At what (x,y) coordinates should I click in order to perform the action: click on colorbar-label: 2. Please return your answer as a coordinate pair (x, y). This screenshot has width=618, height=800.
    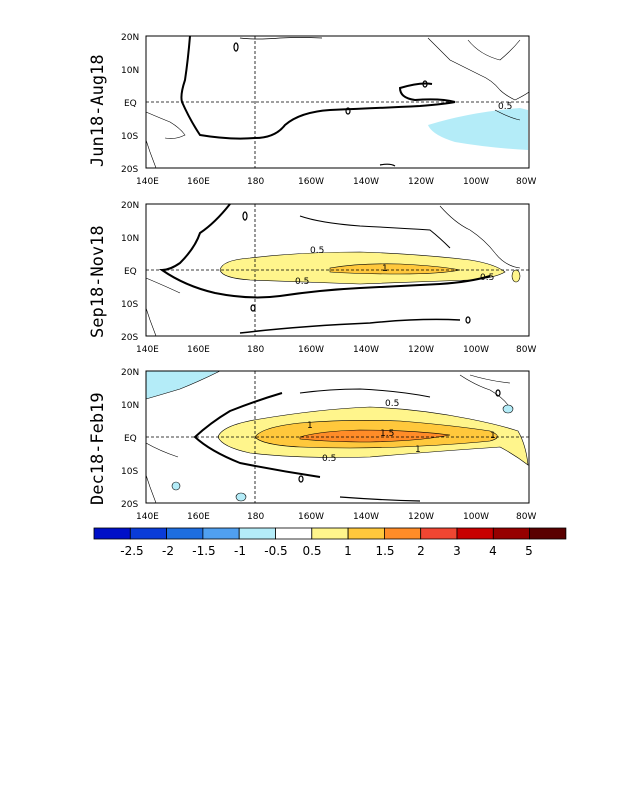
    Looking at the image, I should click on (421, 551).